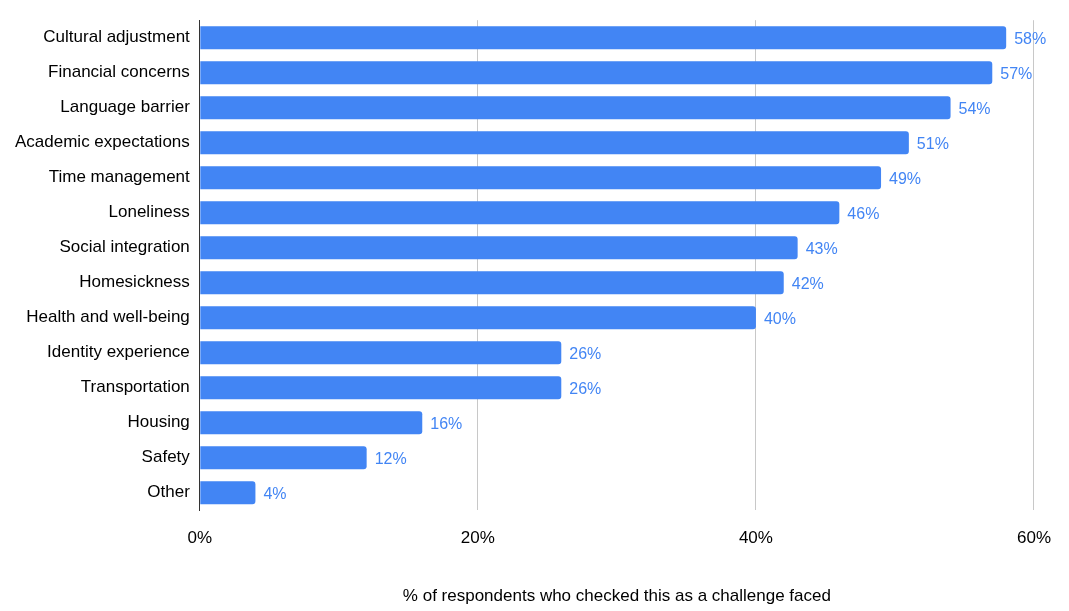  Describe the element at coordinates (477, 538) in the screenshot. I see `x-tick-label: 20%` at that location.